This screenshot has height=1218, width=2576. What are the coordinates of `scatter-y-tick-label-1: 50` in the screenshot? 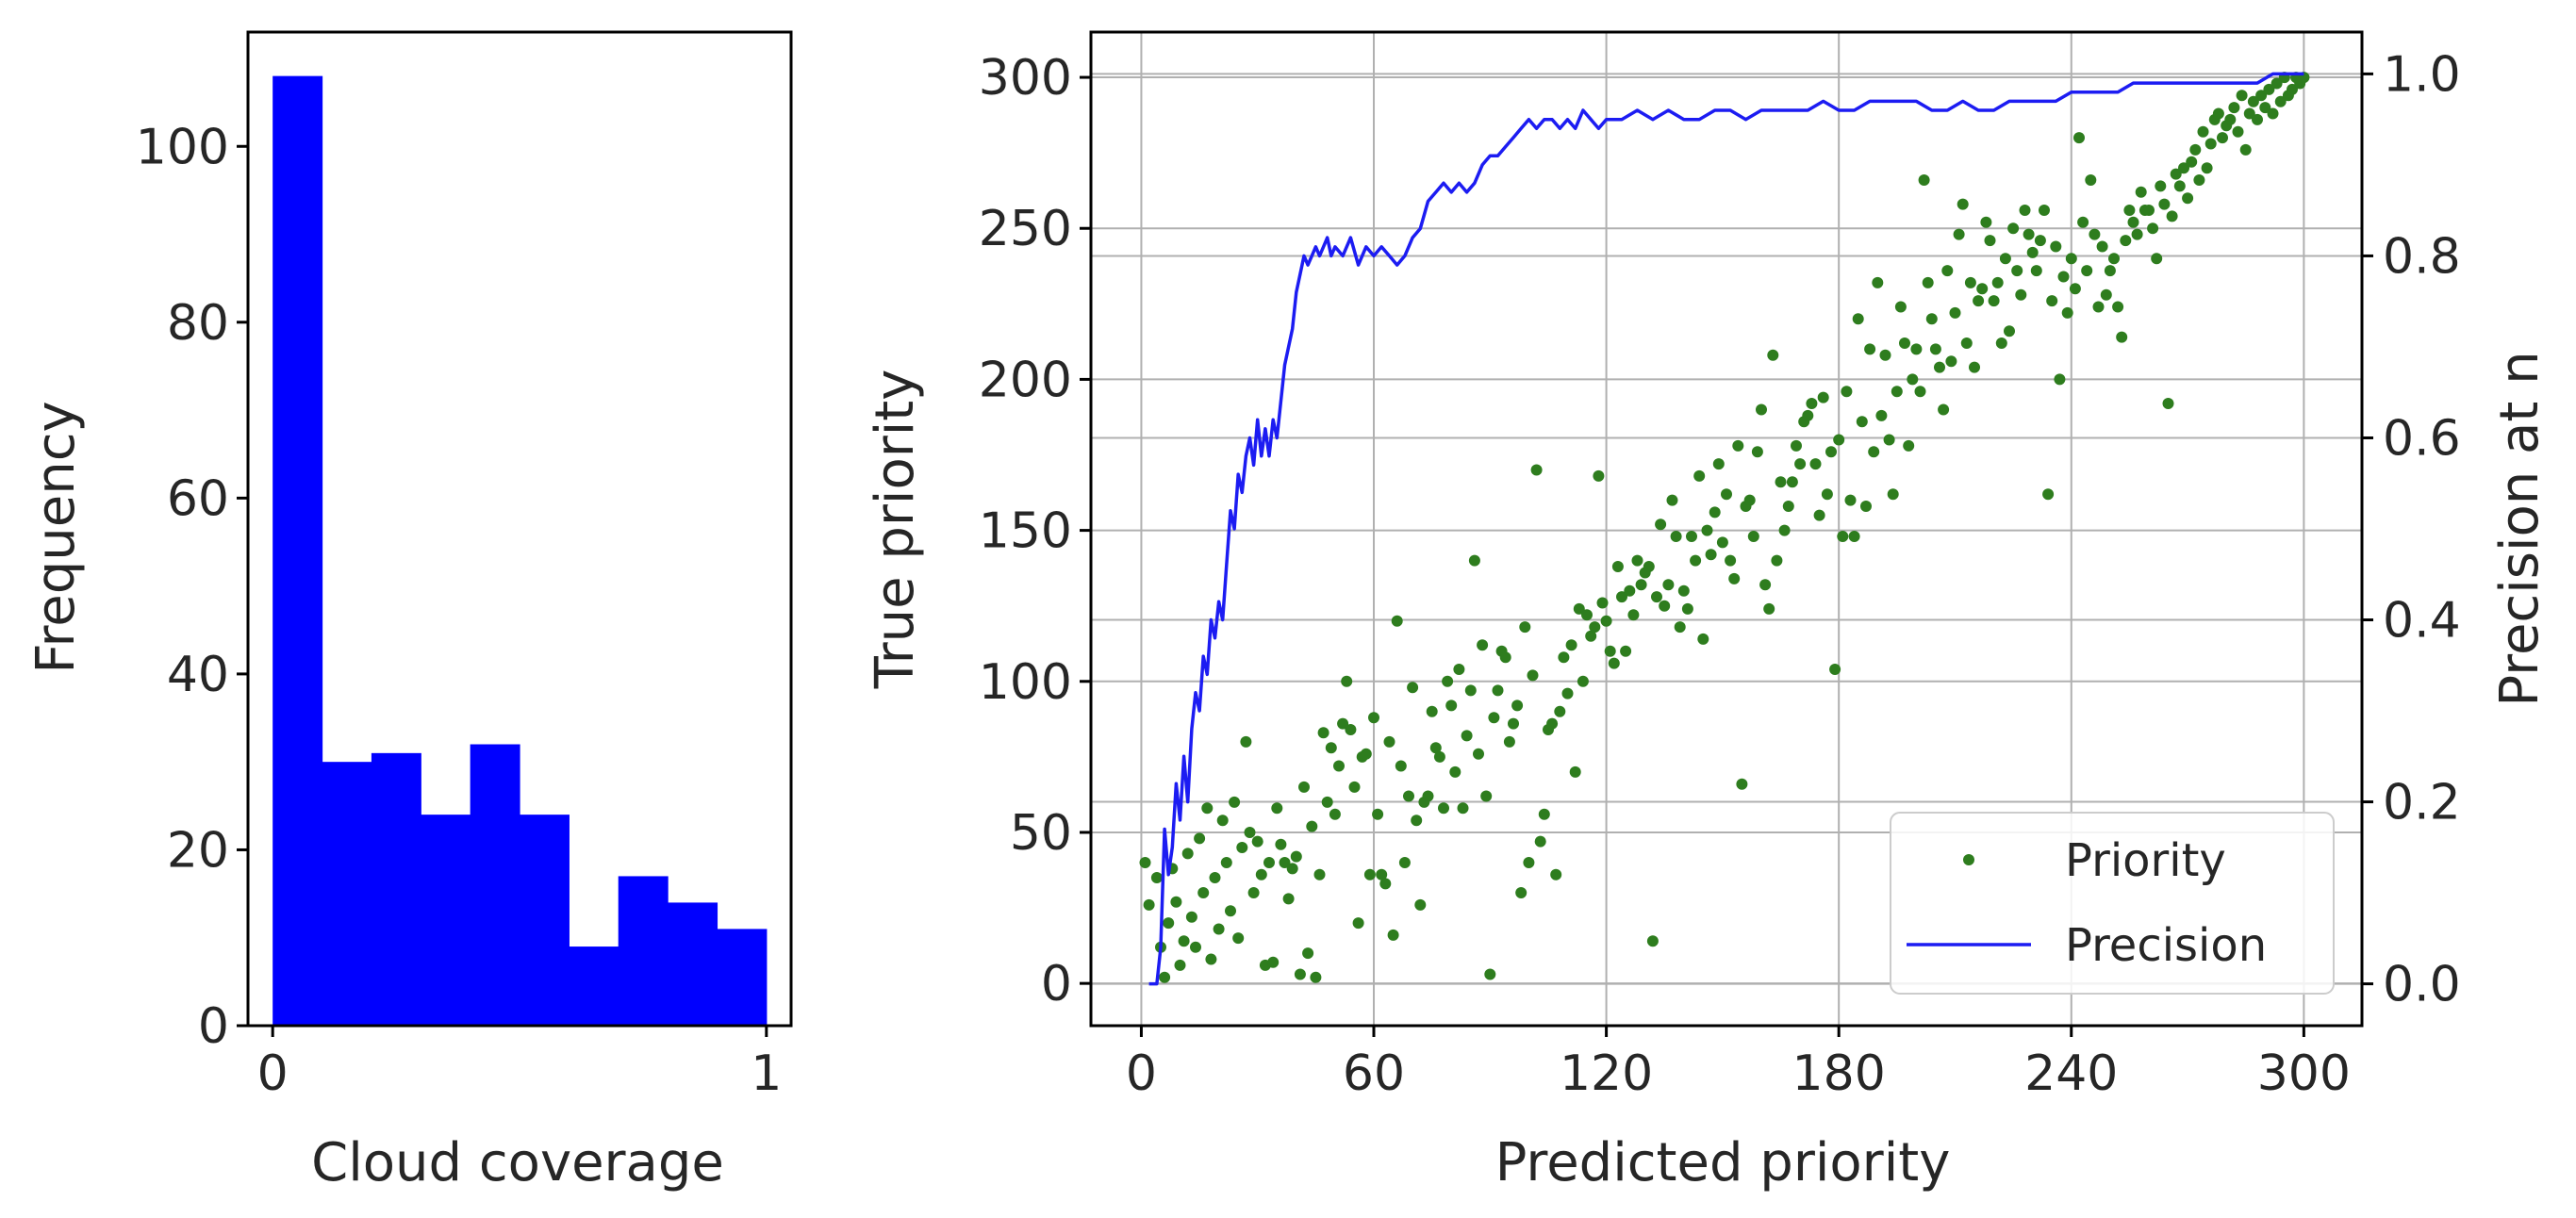 It's located at (1041, 834).